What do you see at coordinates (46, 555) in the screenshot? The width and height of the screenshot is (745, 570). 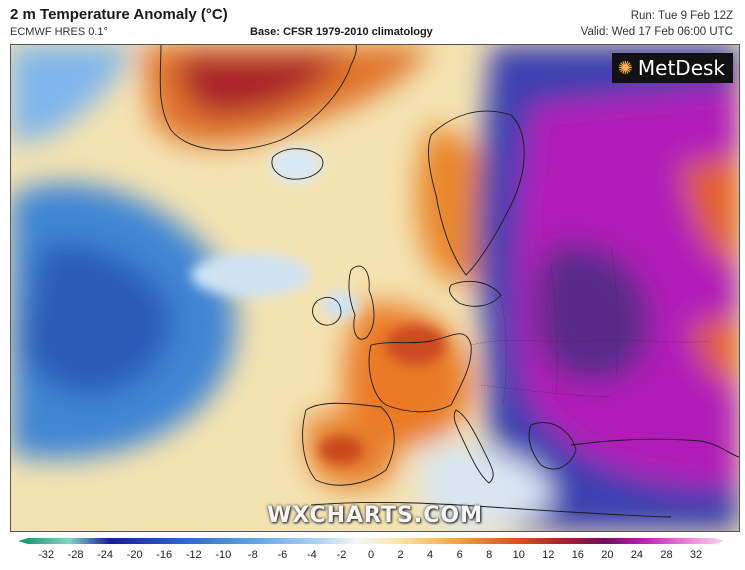 I see `legend-tick-label: -32` at bounding box center [46, 555].